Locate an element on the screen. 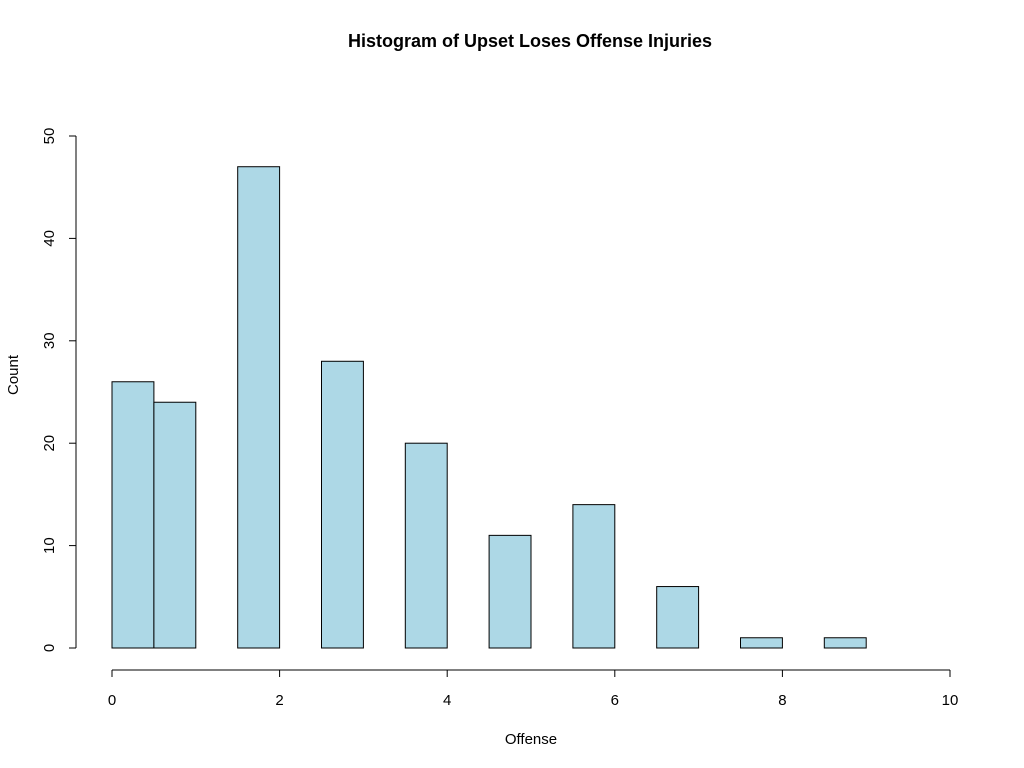  y-tick-label: 50 is located at coordinates (49, 136).